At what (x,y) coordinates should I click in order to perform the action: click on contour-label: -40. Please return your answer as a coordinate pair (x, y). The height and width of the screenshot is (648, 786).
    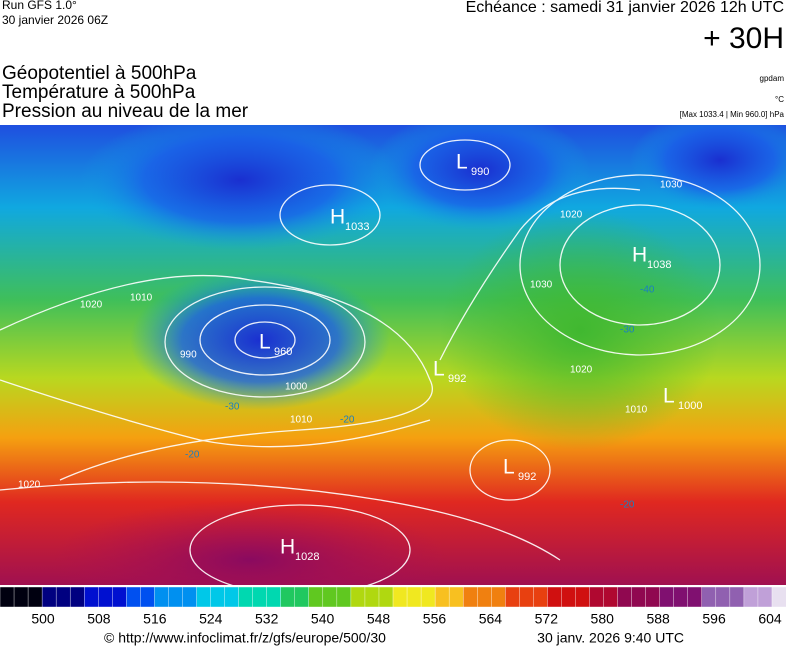
    Looking at the image, I should click on (647, 290).